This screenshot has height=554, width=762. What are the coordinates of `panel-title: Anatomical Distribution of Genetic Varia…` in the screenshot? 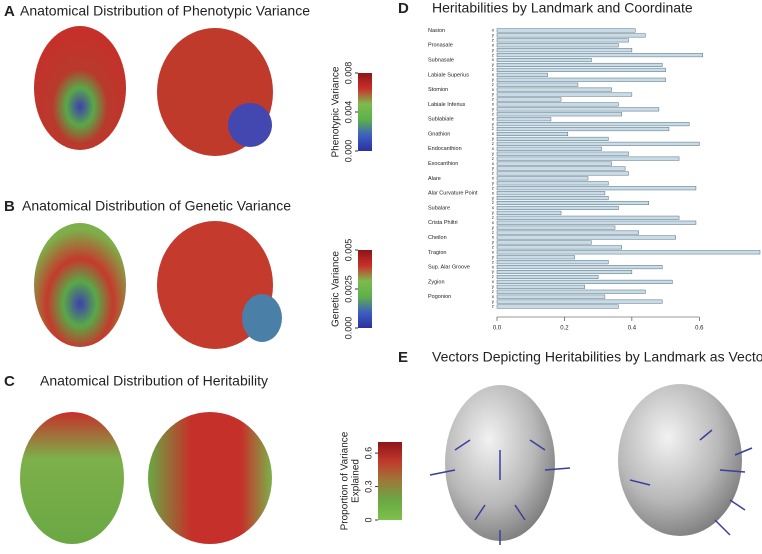 It's located at (156, 206).